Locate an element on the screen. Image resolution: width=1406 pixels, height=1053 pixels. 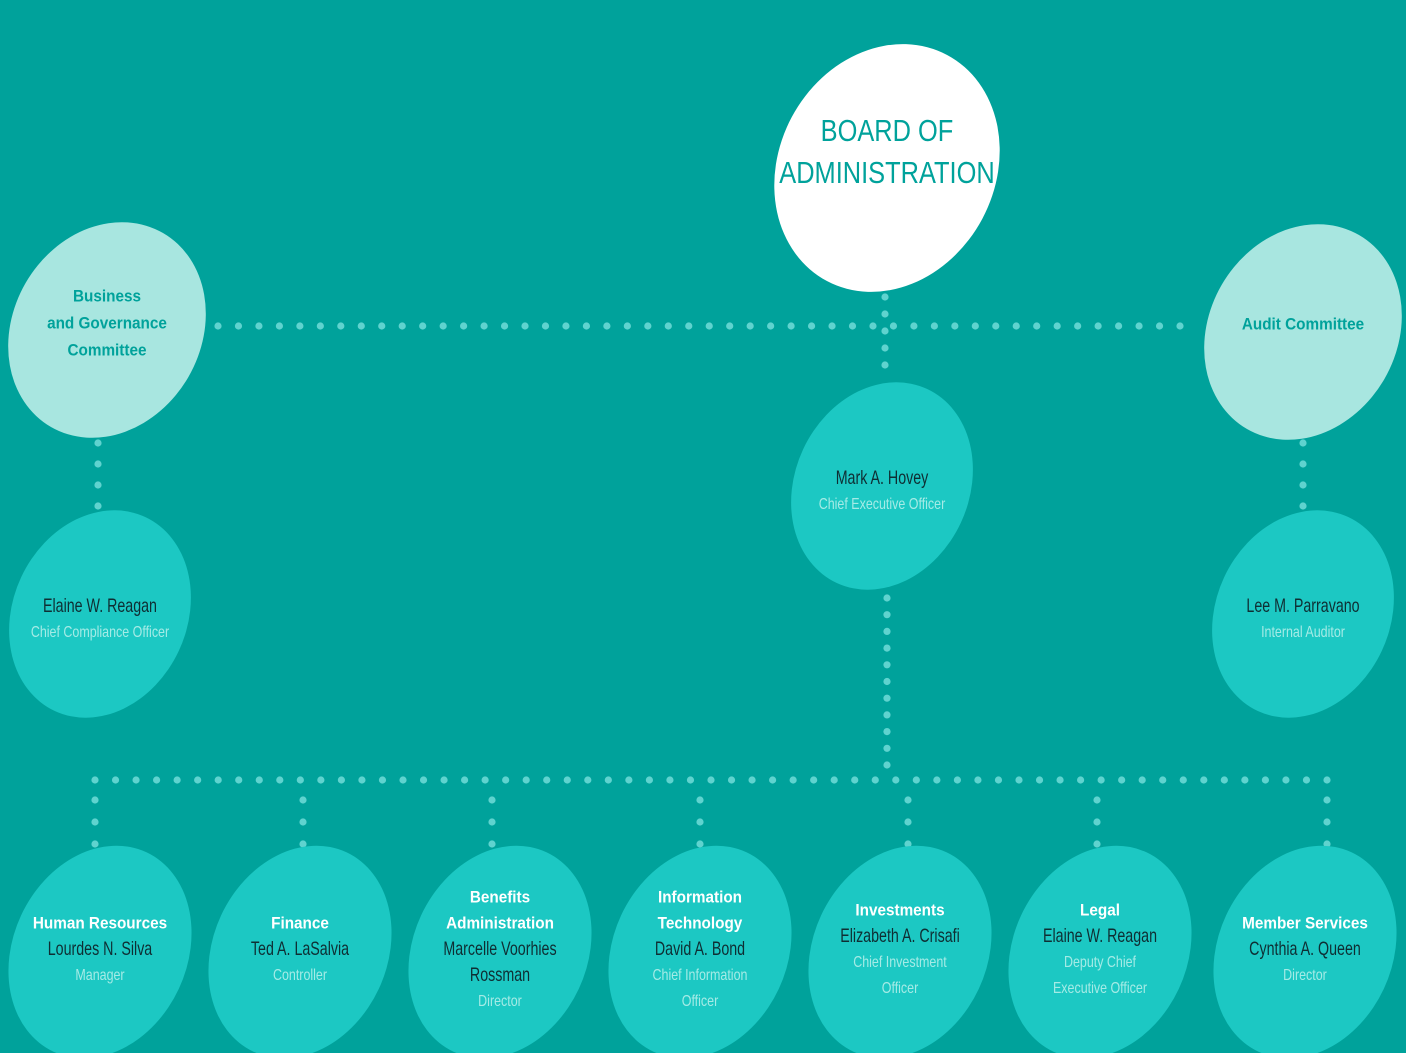
node: Member Services Cynthia A. Queen Director is located at coordinates (1305, 949).